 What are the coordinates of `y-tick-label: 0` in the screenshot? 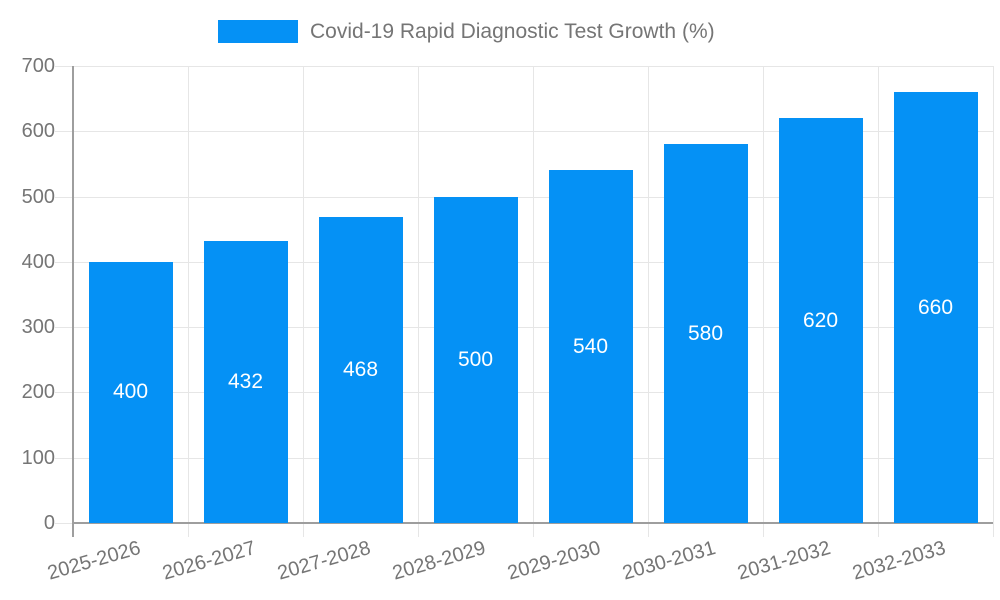 It's located at (49, 523).